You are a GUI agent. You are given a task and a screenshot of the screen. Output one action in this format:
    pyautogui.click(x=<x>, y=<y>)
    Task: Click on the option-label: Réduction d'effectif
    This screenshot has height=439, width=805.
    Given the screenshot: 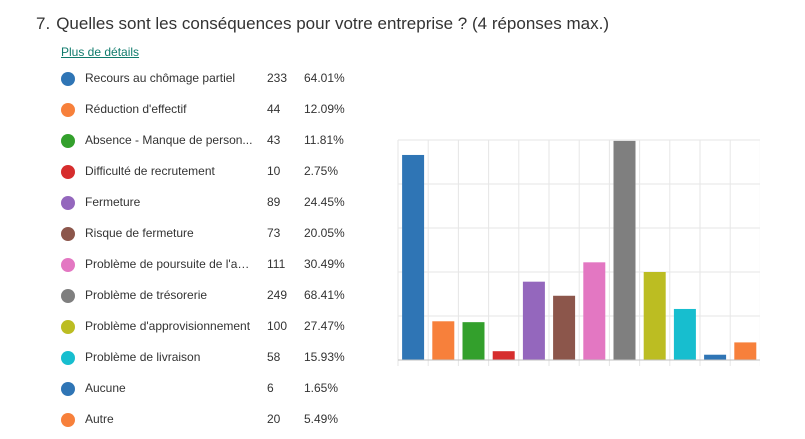 What is the action you would take?
    pyautogui.click(x=136, y=109)
    